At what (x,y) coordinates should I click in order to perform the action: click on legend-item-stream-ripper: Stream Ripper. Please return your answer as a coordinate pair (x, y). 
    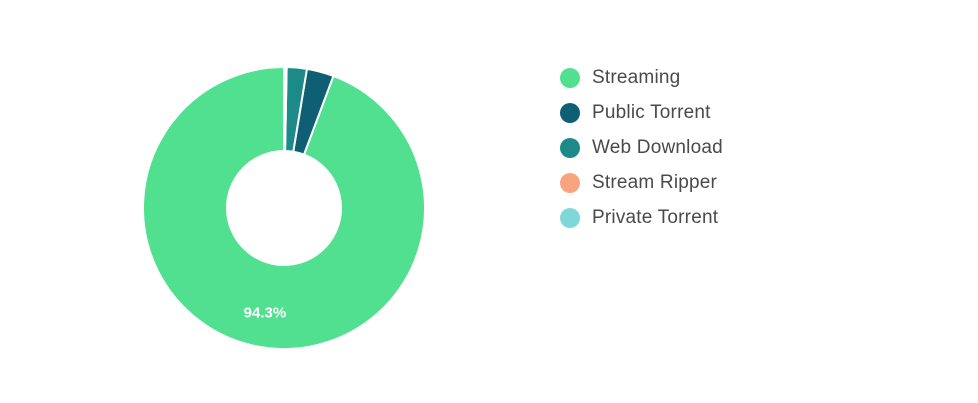
    Looking at the image, I should click on (641, 182).